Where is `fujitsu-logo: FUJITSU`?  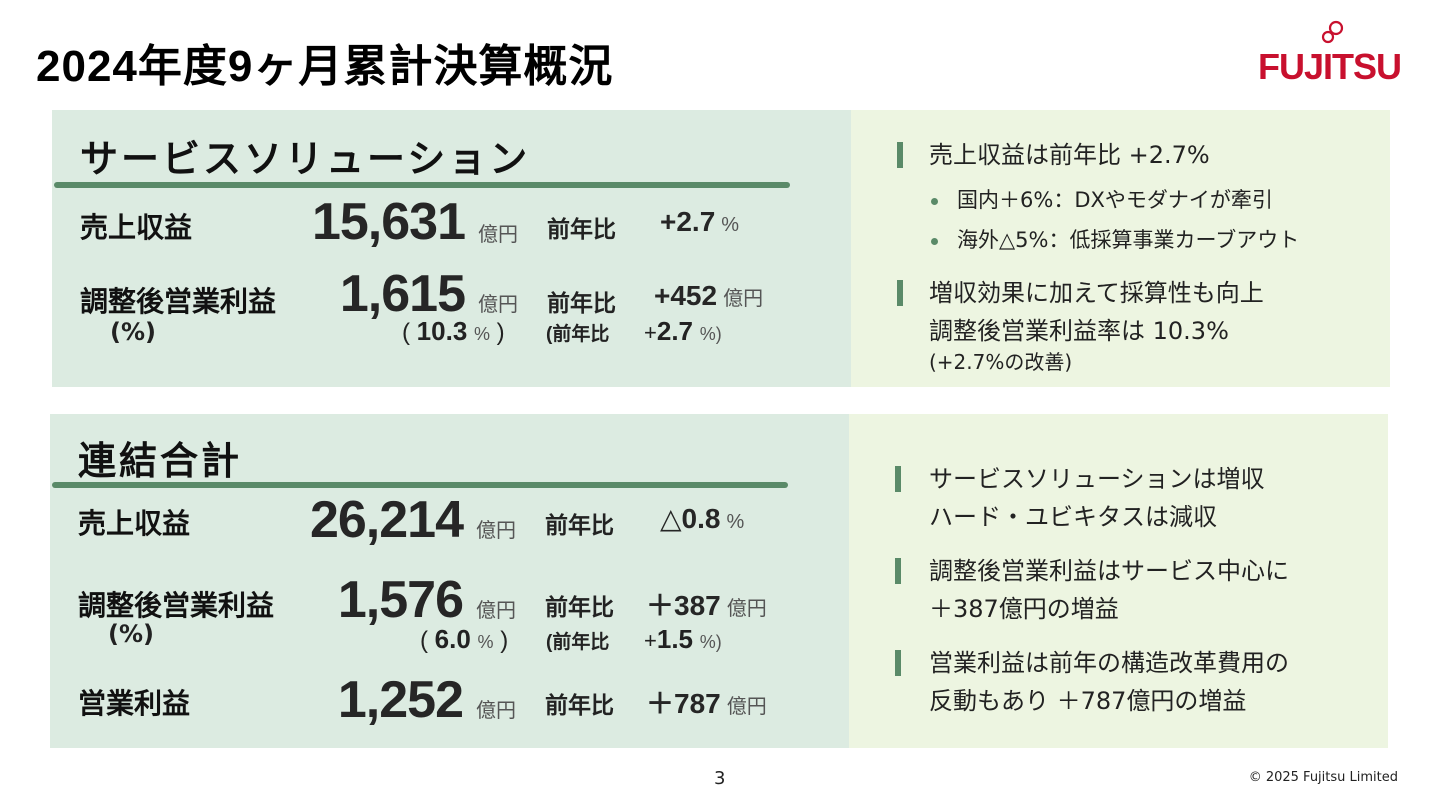 fujitsu-logo: FUJITSU is located at coordinates (1330, 55).